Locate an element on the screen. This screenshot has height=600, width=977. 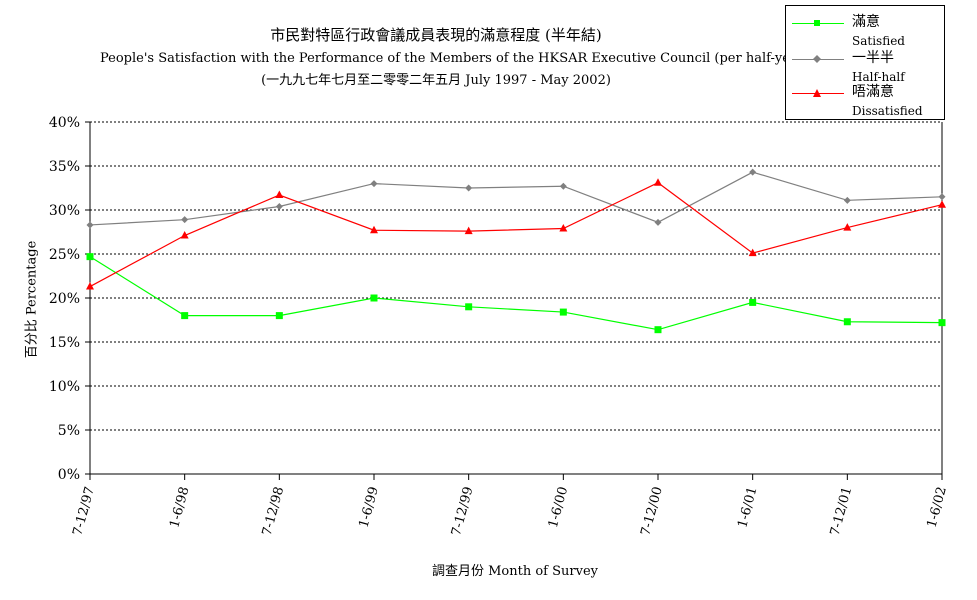
legend-item-satisfied: 滿意 Satisfied is located at coordinates (865, 32).